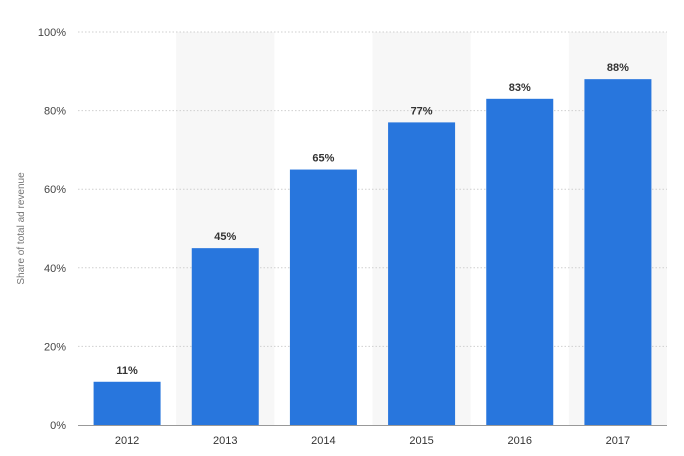 This screenshot has height=456, width=684. I want to click on y-axis-ticks: 0% 20% 40% 60% 80% 100%, so click(52, 229).